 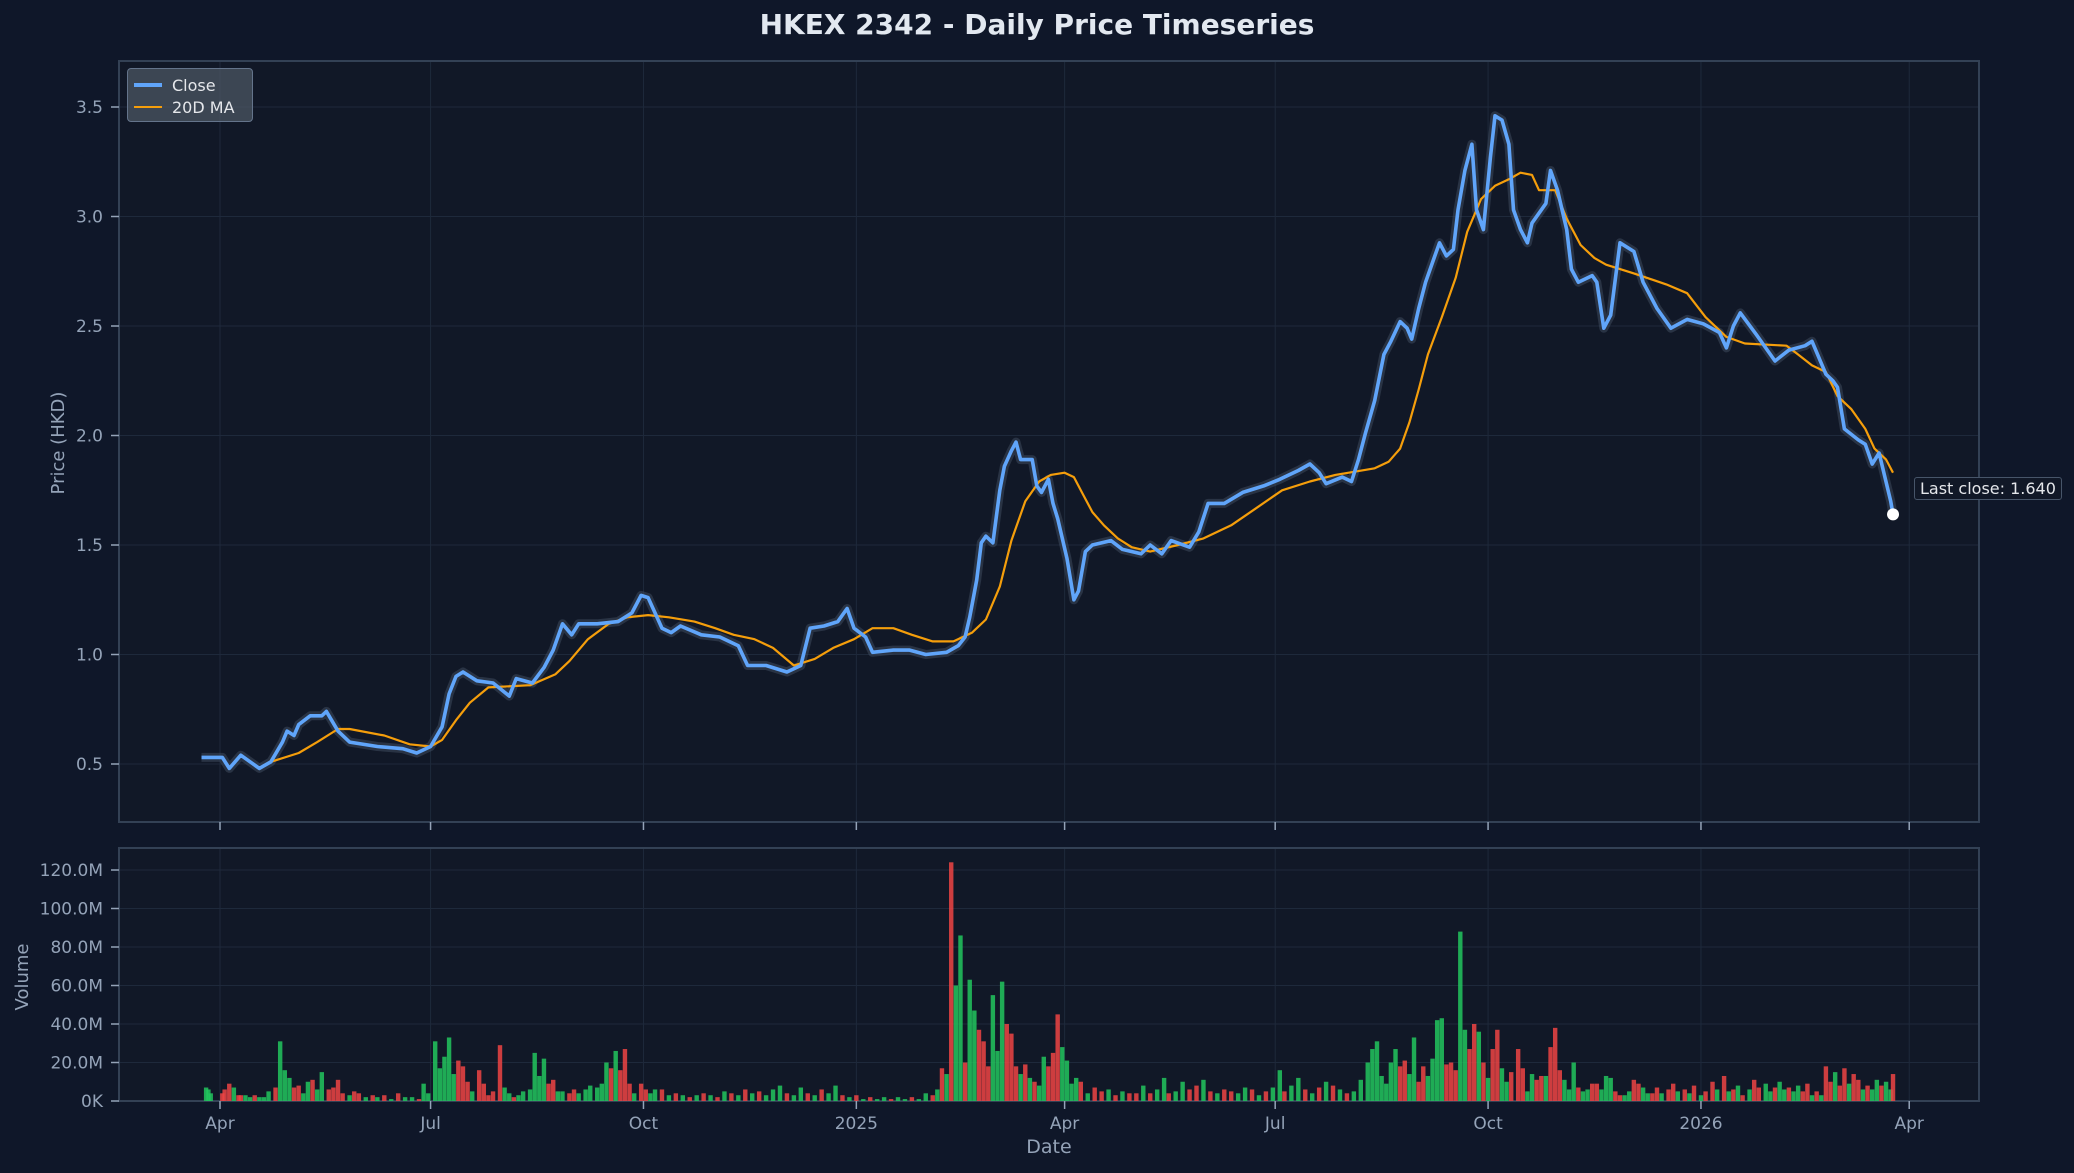 What do you see at coordinates (58, 443) in the screenshot?
I see `price-axis-label: Price (HKD)` at bounding box center [58, 443].